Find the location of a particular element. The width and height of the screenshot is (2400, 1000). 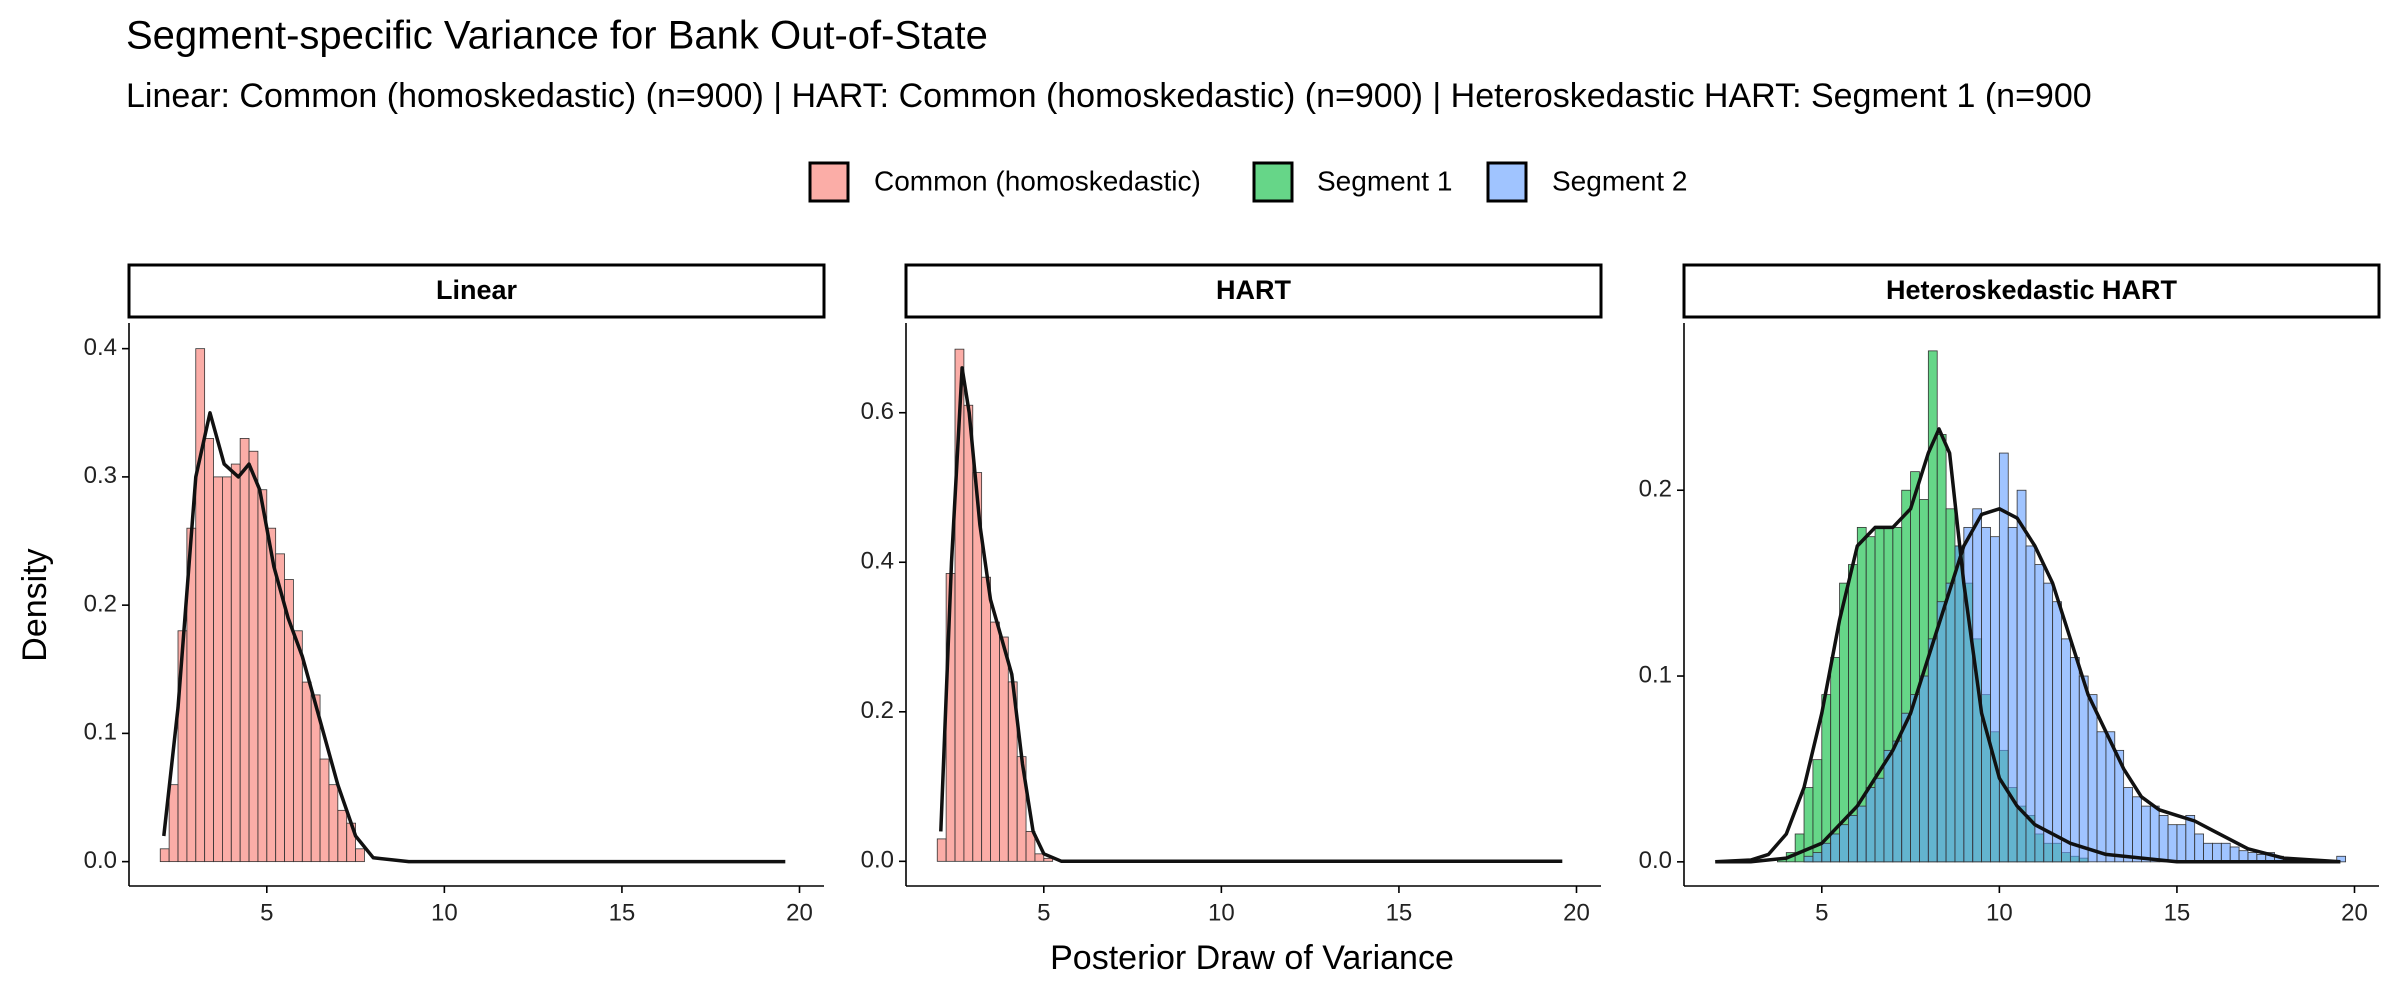

y-axis-label: Density is located at coordinates (35, 604).